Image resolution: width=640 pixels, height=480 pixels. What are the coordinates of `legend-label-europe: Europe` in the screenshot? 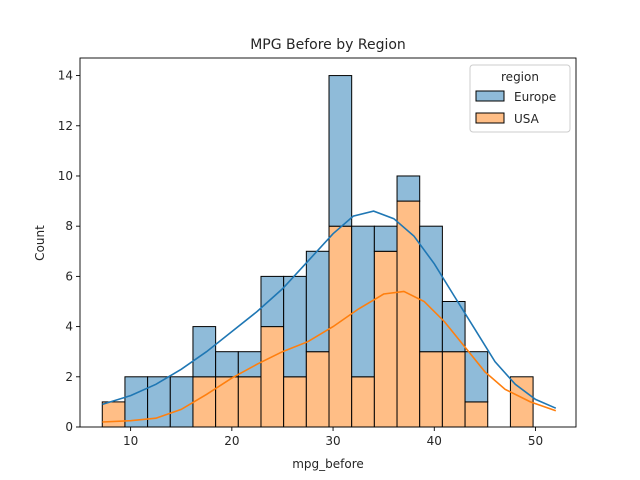 It's located at (535, 97).